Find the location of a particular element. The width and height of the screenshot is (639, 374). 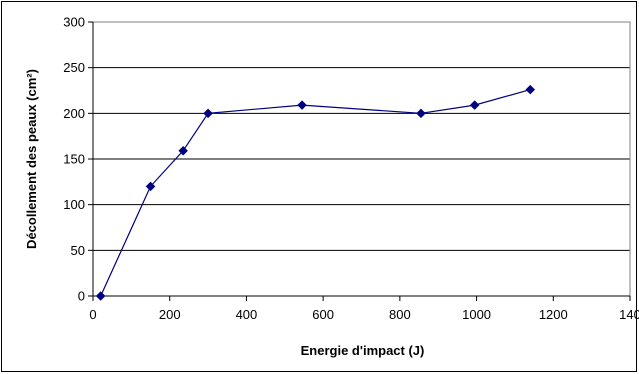

x-tick-label: 1000 is located at coordinates (476, 314).